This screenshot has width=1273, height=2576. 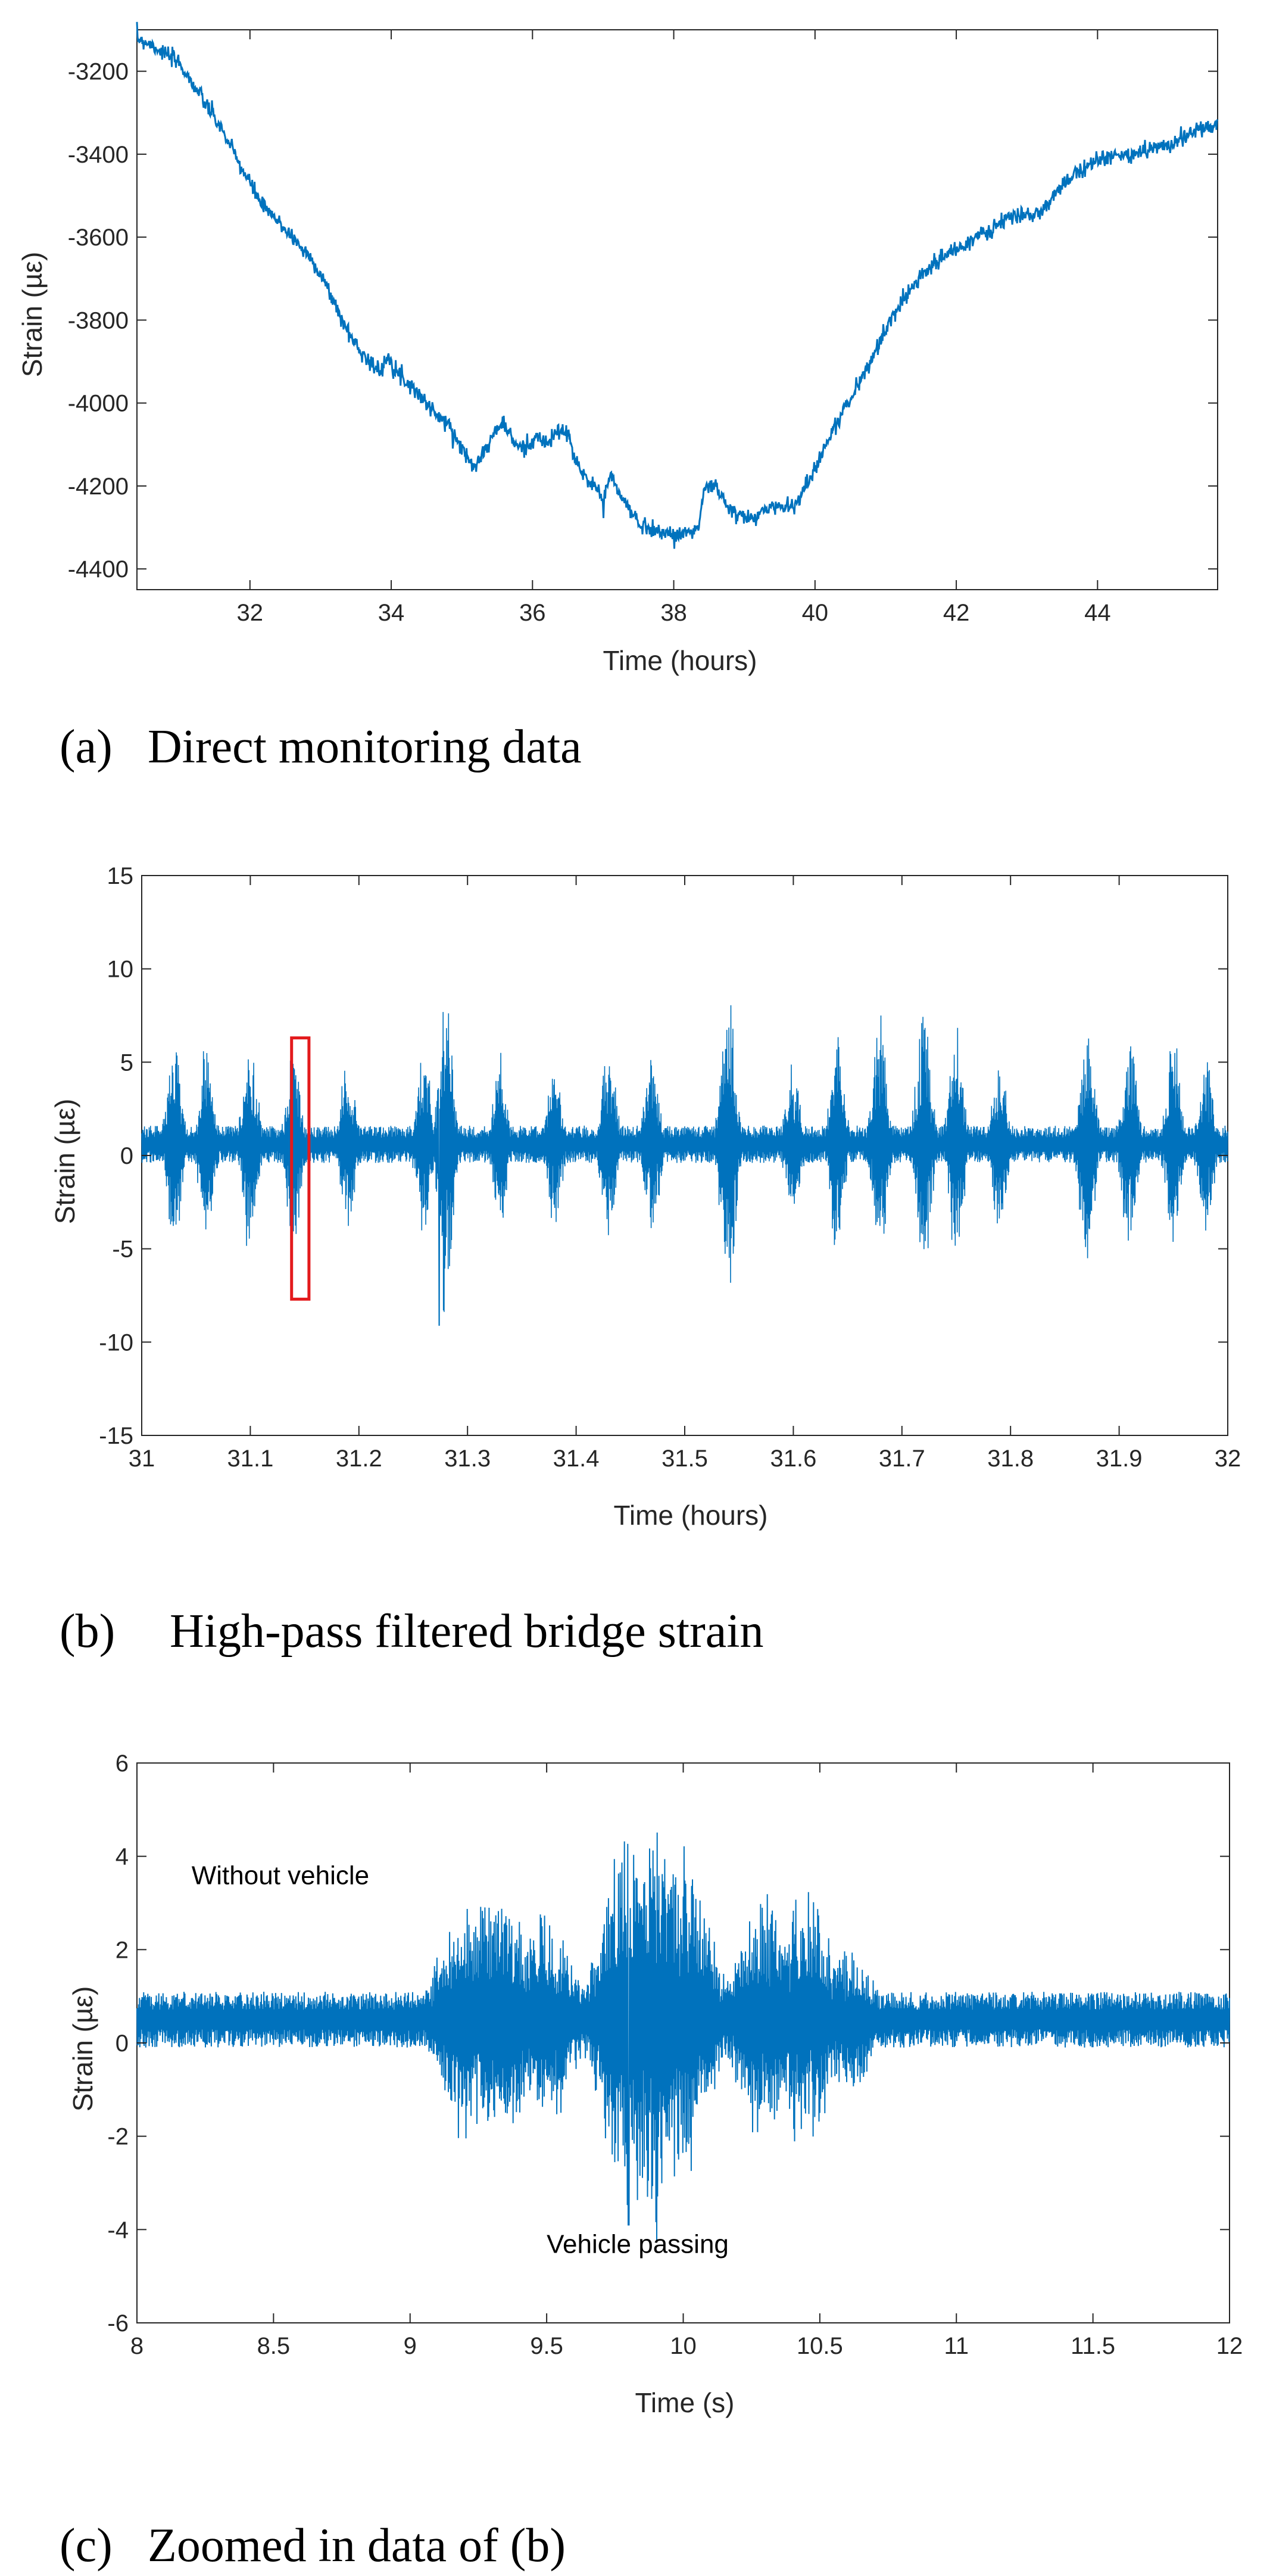 What do you see at coordinates (120, 970) in the screenshot?
I see `y-tick-label: 10` at bounding box center [120, 970].